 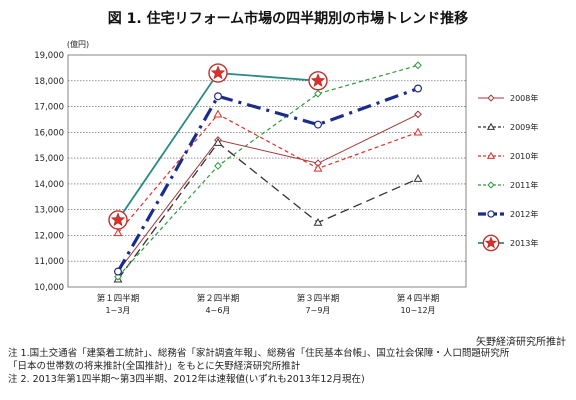 I want to click on x-tick-sublabel: 7~9月, so click(x=318, y=310).